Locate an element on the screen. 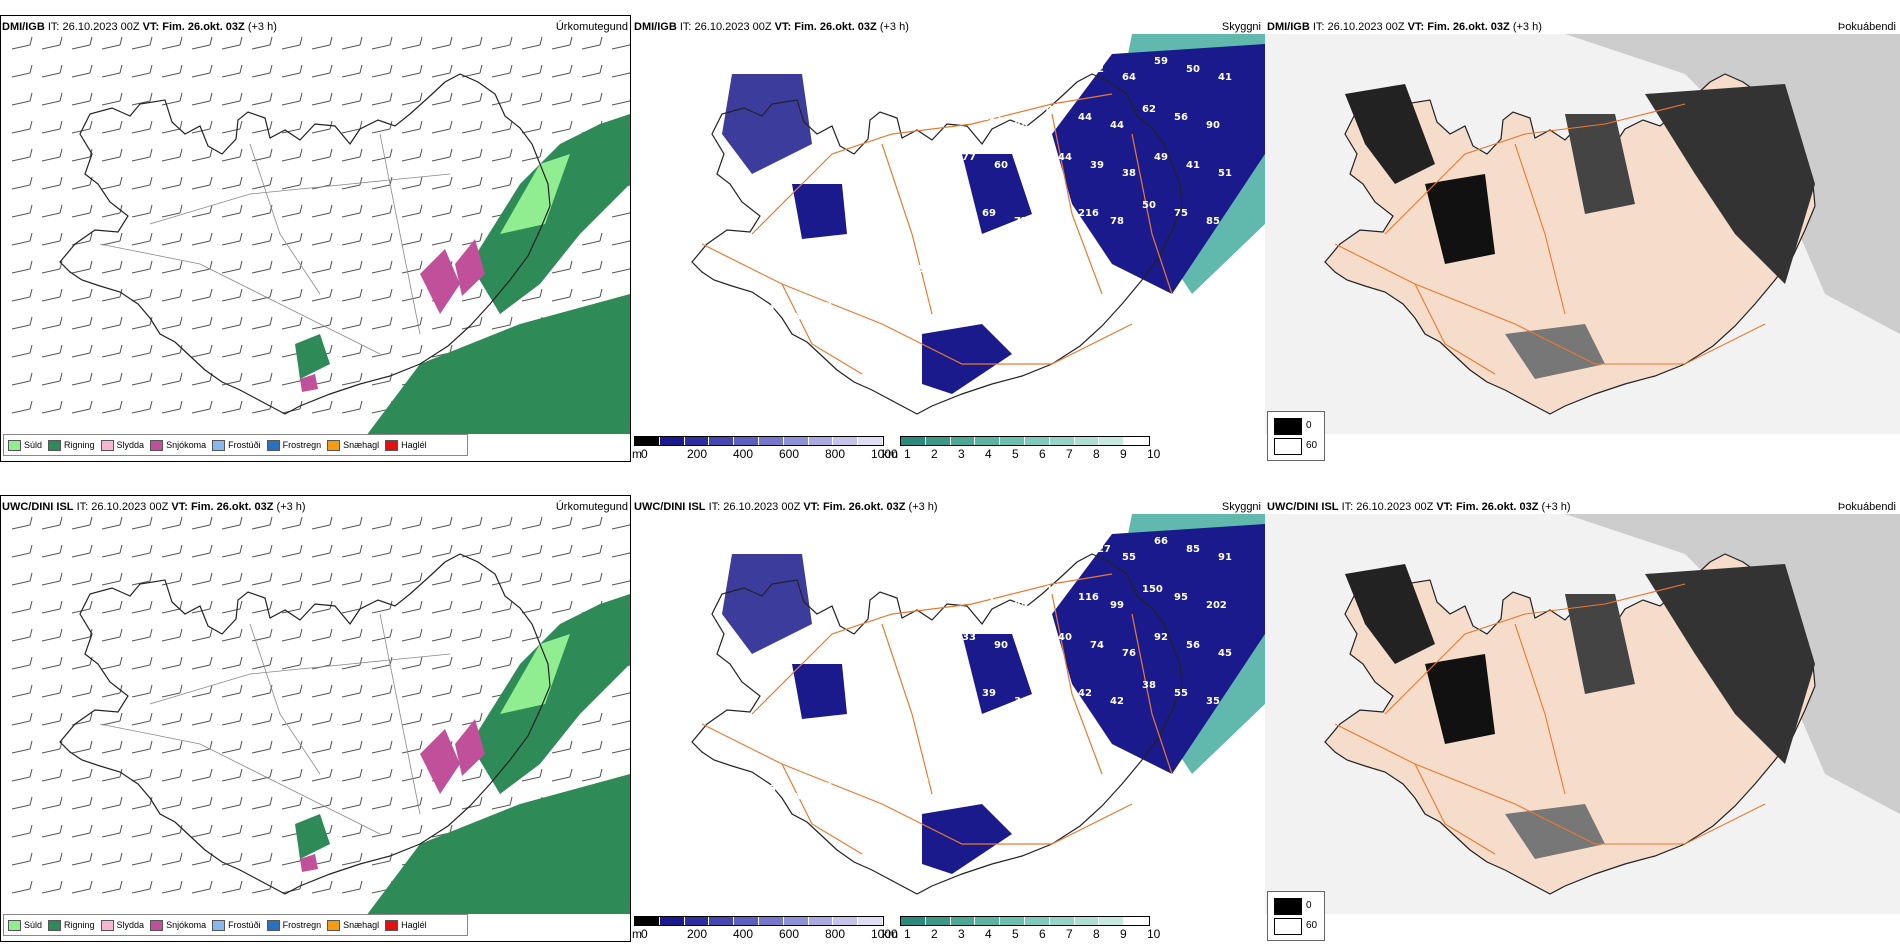  fog-indicator-map is located at coordinates (1582, 234).